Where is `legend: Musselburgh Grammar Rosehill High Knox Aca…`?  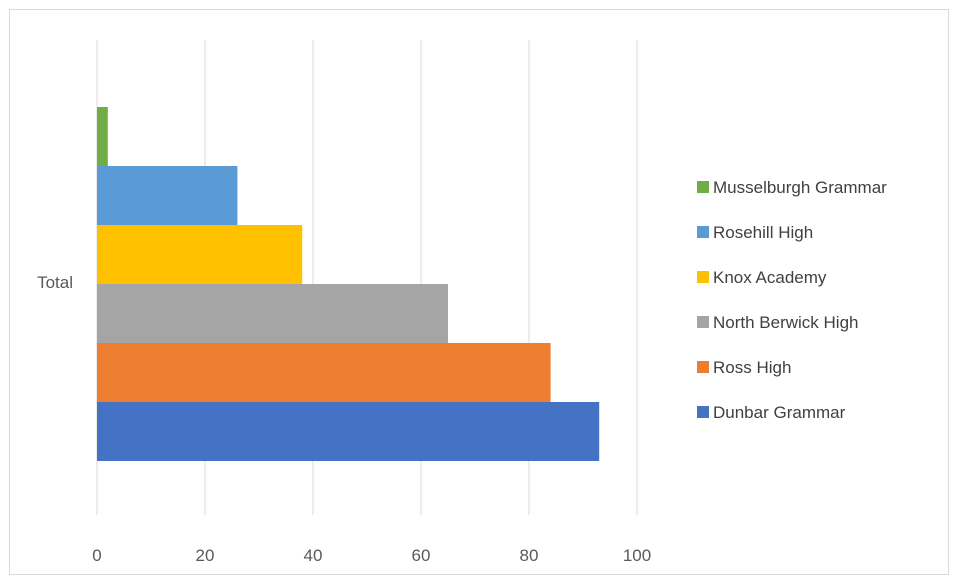 legend: Musselburgh Grammar Rosehill High Knox Aca… is located at coordinates (792, 300).